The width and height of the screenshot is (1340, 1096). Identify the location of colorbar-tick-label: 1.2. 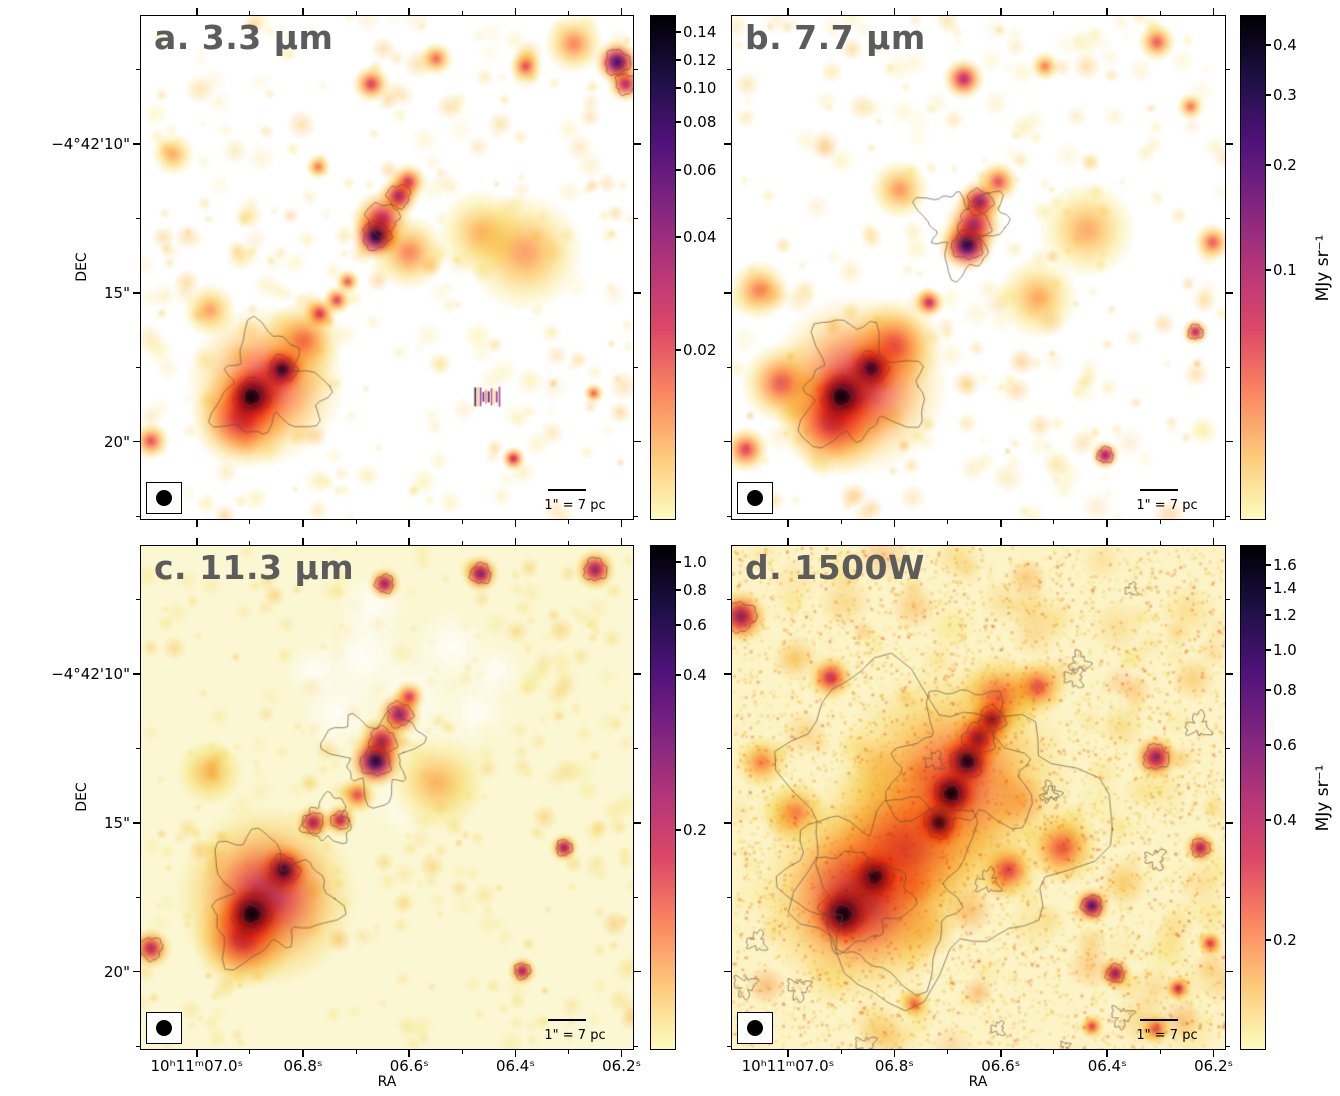
(1285, 615).